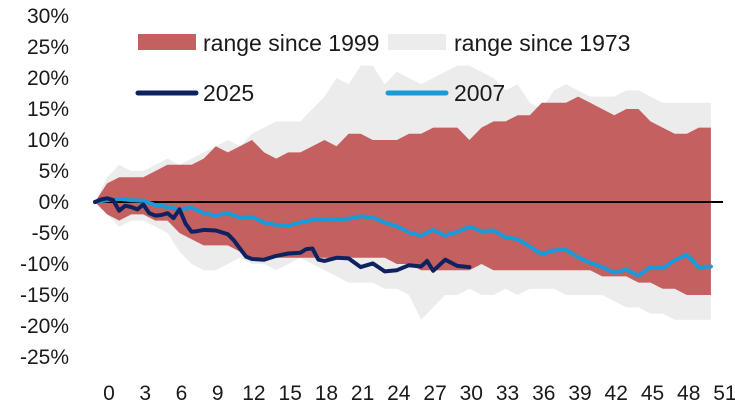  What do you see at coordinates (44, 295) in the screenshot?
I see `y-tick-label: -15%` at bounding box center [44, 295].